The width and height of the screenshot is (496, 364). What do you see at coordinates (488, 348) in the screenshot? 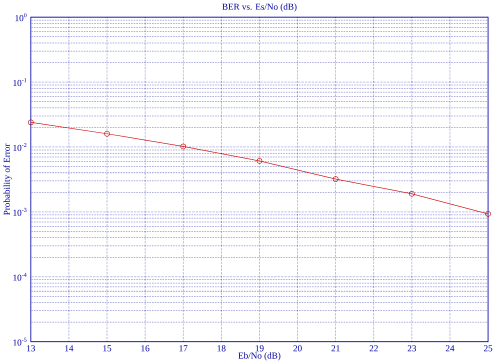
I see `x-tick-label: 25` at bounding box center [488, 348].